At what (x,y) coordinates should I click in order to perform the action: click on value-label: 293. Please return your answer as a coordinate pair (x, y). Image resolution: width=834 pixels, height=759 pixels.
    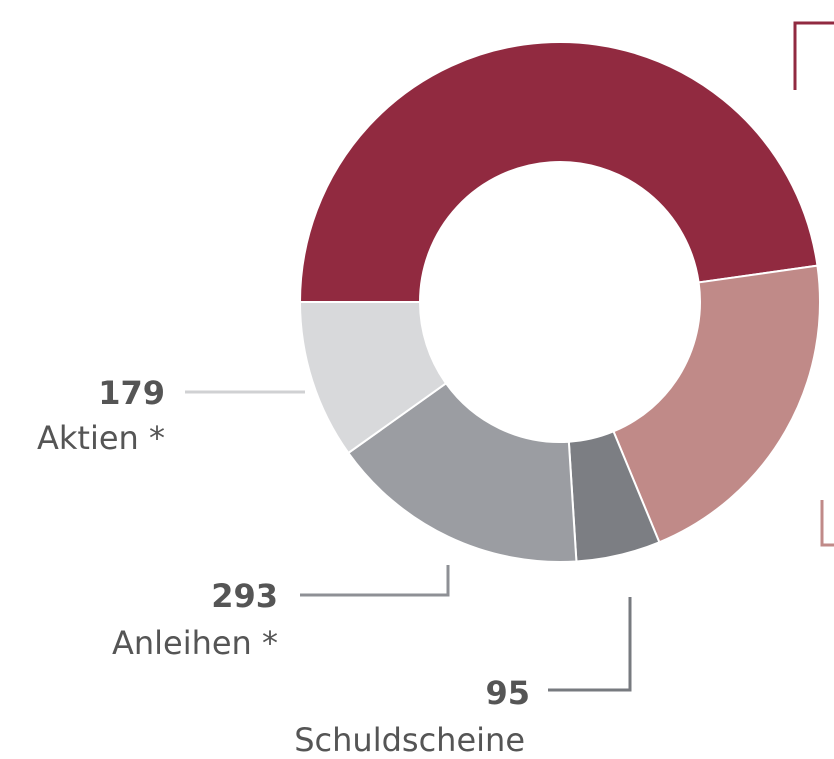
    Looking at the image, I should click on (244, 596).